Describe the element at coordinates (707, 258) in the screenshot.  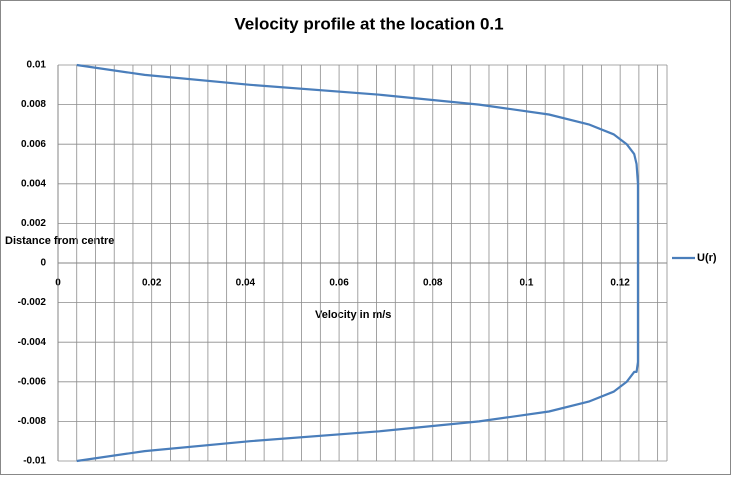
I see `legend-label: U(r)` at that location.